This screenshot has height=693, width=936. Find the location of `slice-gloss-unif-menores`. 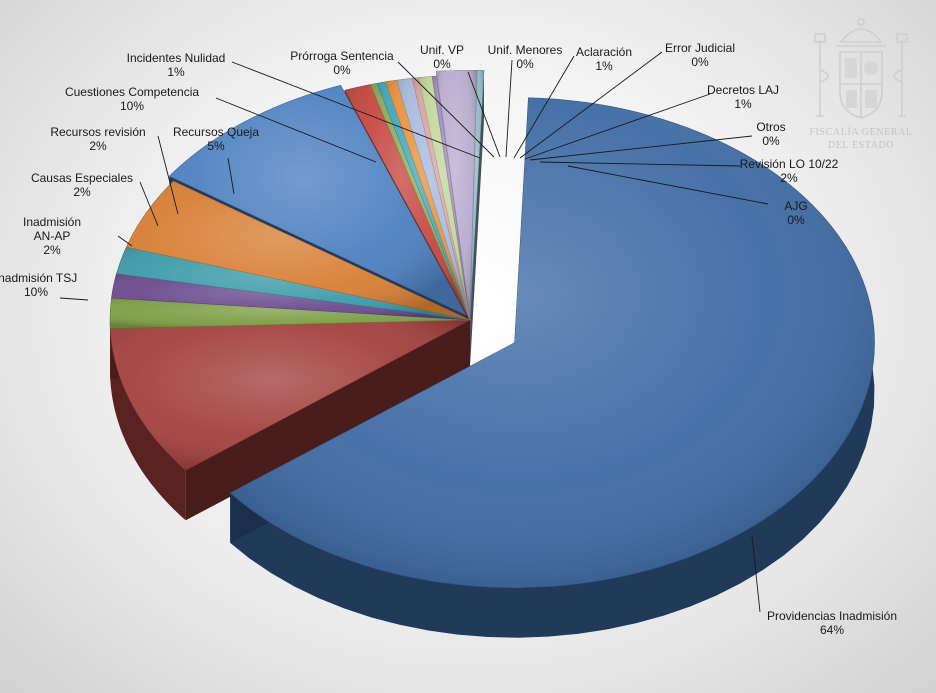

slice-gloss-unif-menores is located at coordinates (427, 200).